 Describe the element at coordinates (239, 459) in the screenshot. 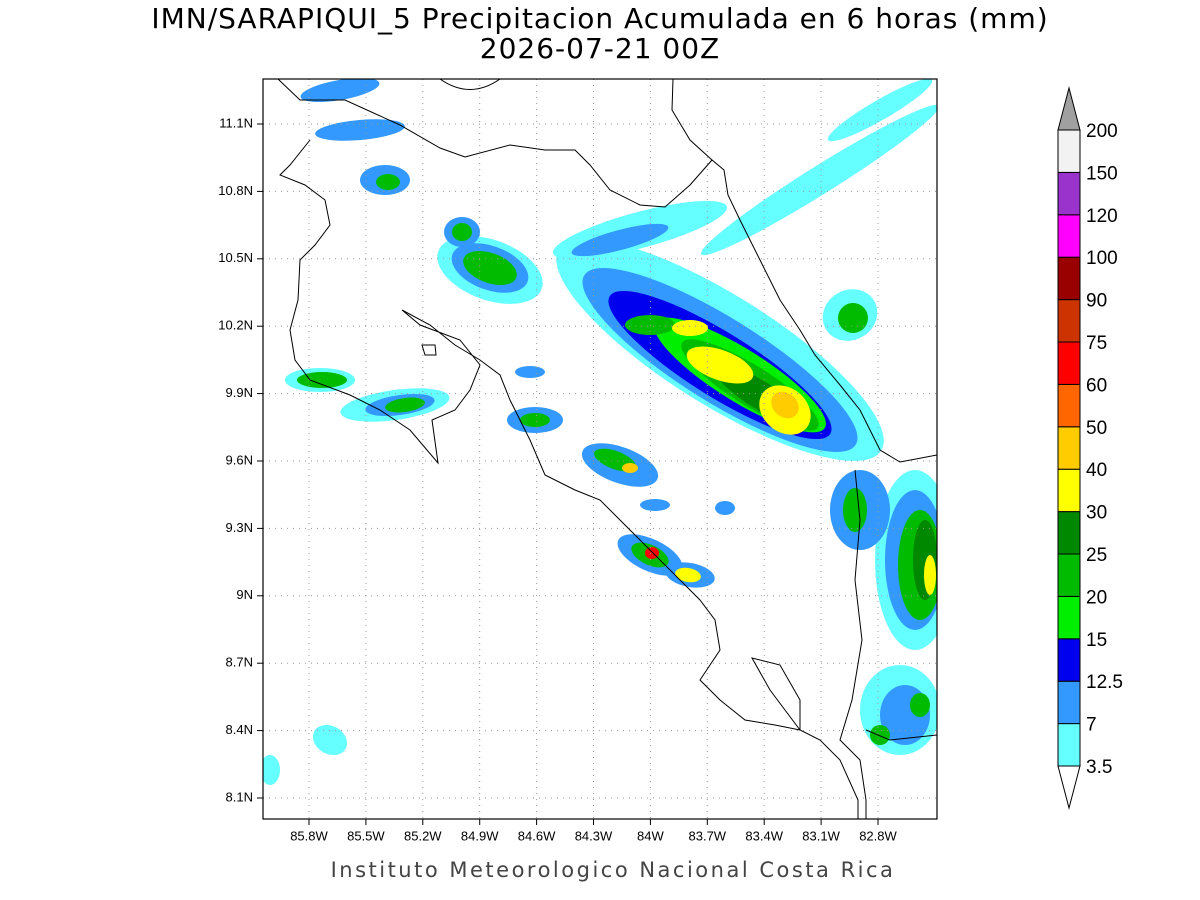

I see `y-tick-label: 9.6N` at that location.